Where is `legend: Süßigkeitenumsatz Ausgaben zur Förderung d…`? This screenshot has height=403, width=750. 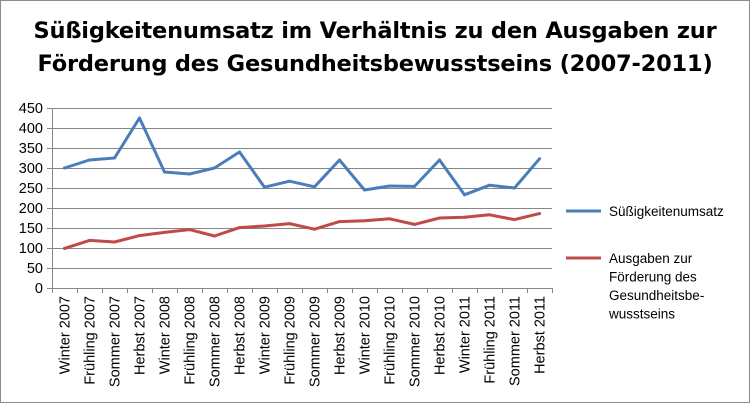
legend: Süßigkeitenumsatz Ausgaben zur Förderung d… is located at coordinates (645, 263).